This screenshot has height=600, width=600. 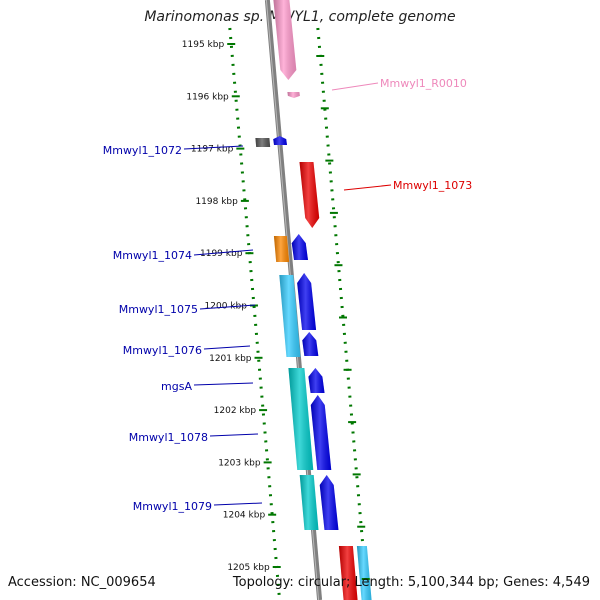 What do you see at coordinates (309, 195) in the screenshot?
I see `gene-1073-shade` at bounding box center [309, 195].